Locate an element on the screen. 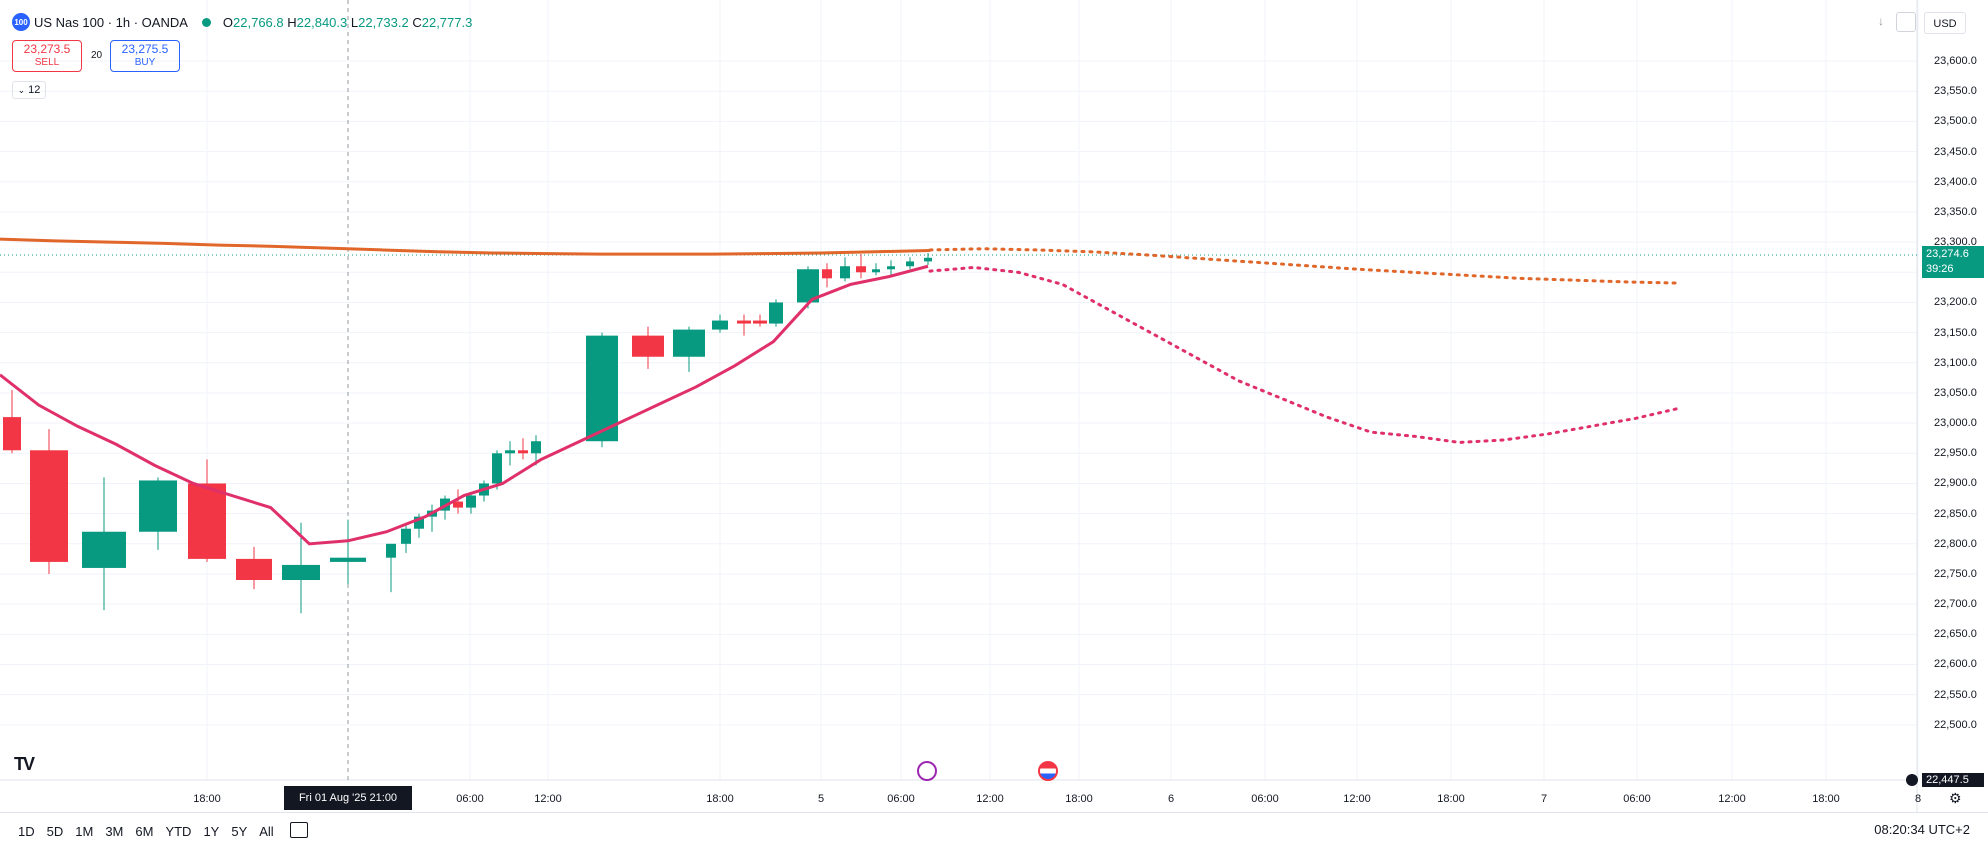  current-price-tag: 23,274.6 39:26 is located at coordinates (1953, 262).